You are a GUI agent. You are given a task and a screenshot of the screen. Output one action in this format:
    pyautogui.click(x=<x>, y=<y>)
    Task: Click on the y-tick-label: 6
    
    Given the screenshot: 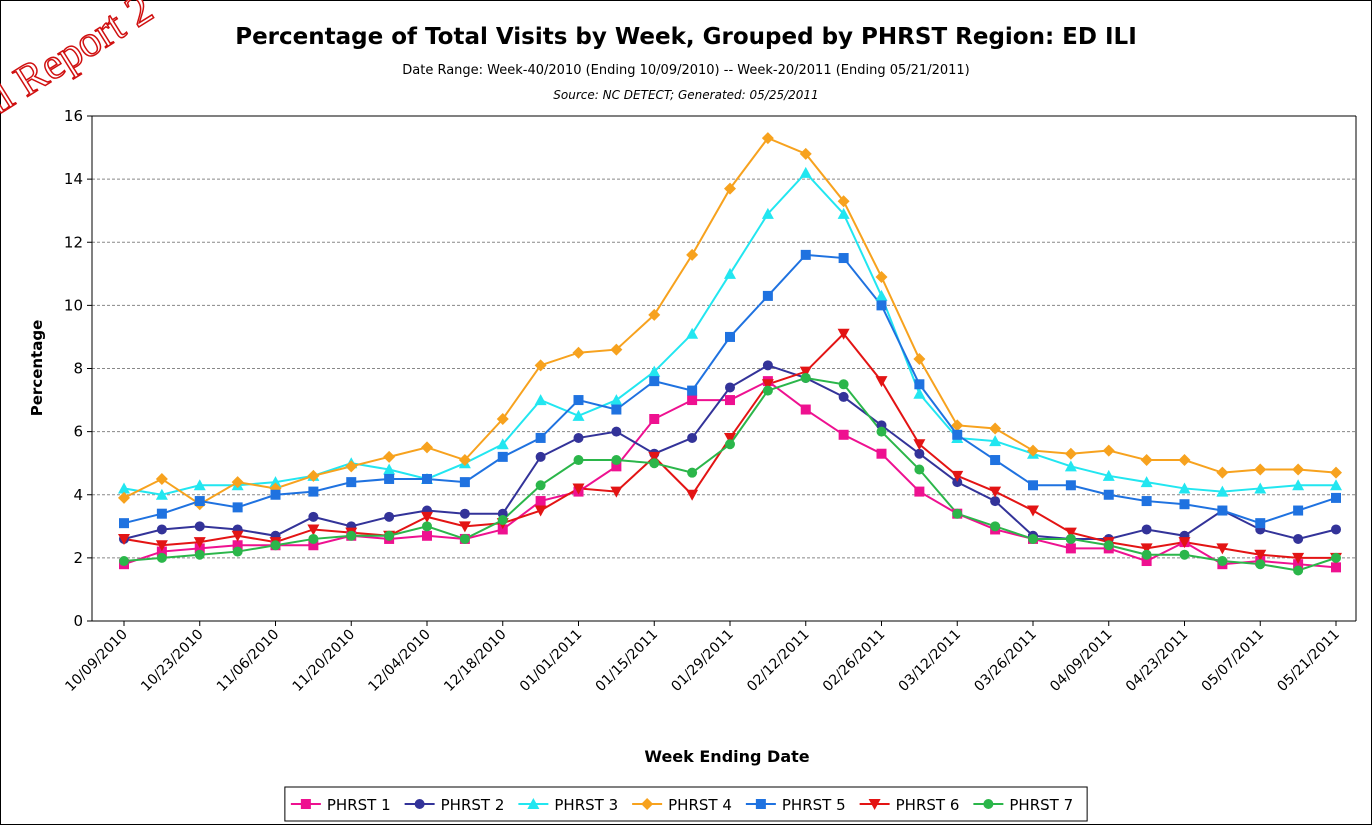 What is the action you would take?
    pyautogui.click(x=78, y=432)
    